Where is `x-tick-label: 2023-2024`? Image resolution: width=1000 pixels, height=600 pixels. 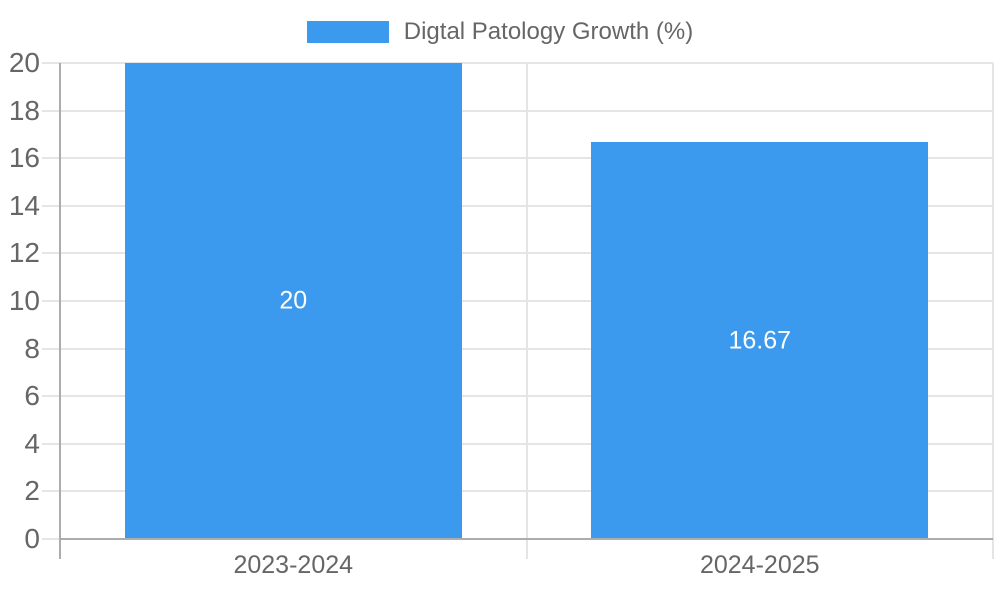
x-tick-label: 2023-2024 is located at coordinates (293, 565).